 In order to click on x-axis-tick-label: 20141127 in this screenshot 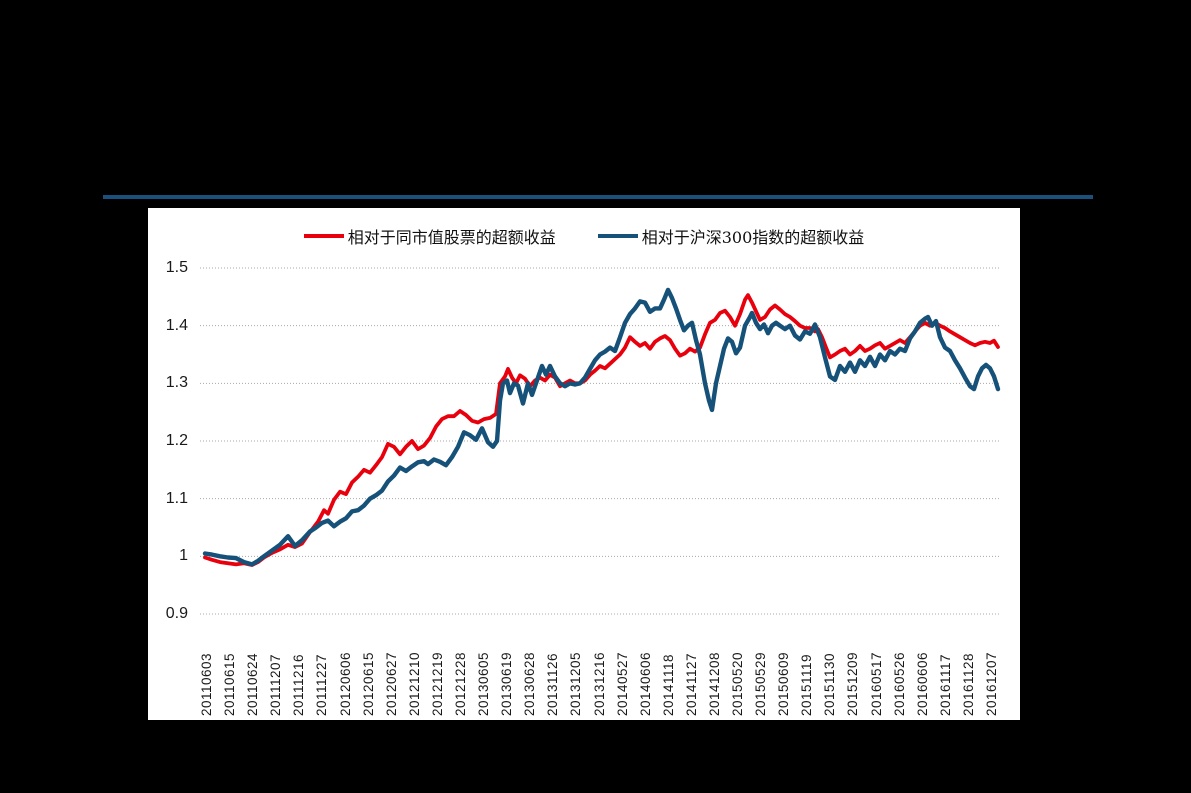, I will do `click(691, 684)`.